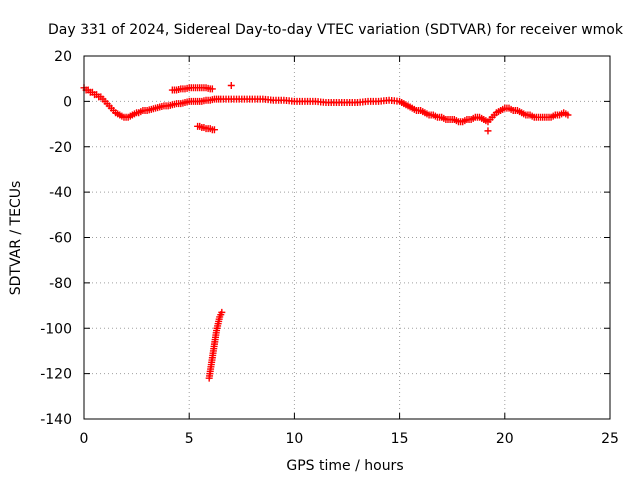  What do you see at coordinates (56, 420) in the screenshot?
I see `y-tick-label: -140` at bounding box center [56, 420].